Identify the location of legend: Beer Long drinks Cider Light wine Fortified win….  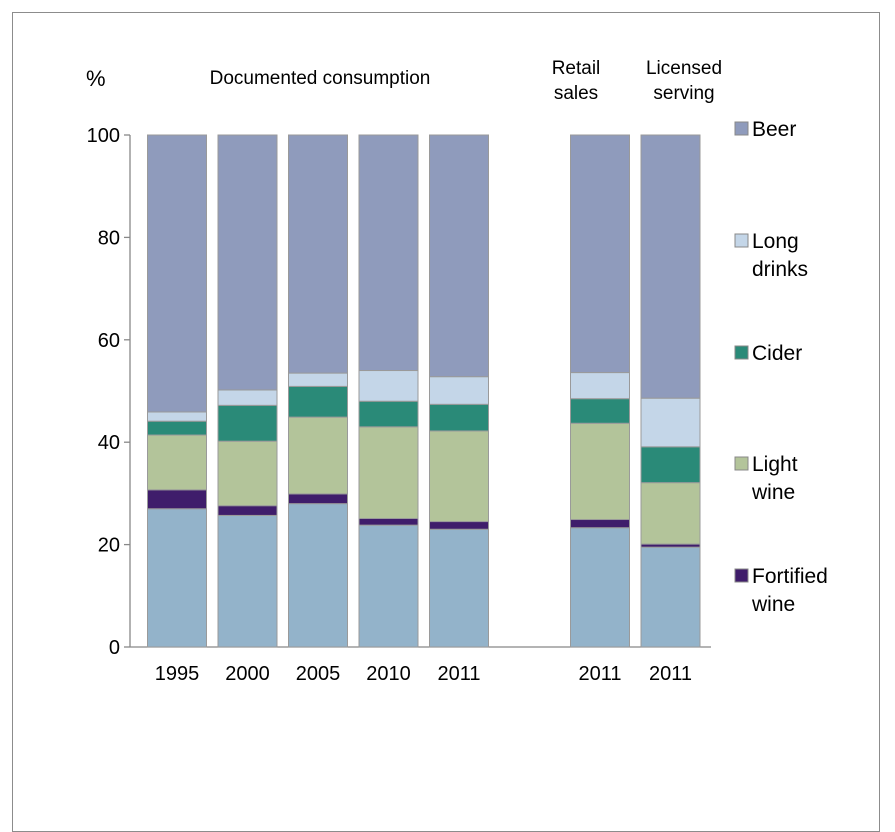
(781, 367).